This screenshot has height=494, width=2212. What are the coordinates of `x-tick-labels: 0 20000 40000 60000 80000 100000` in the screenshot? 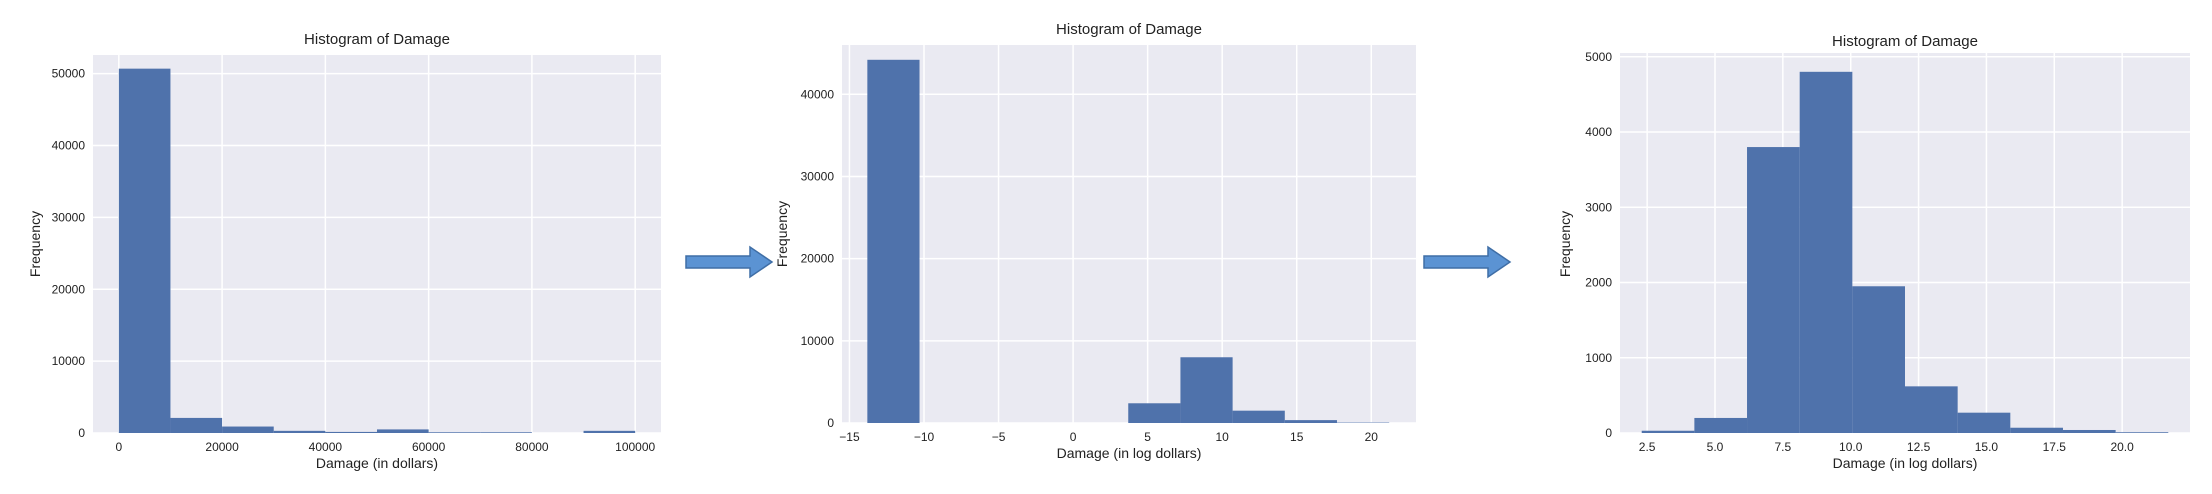 It's located at (385, 447).